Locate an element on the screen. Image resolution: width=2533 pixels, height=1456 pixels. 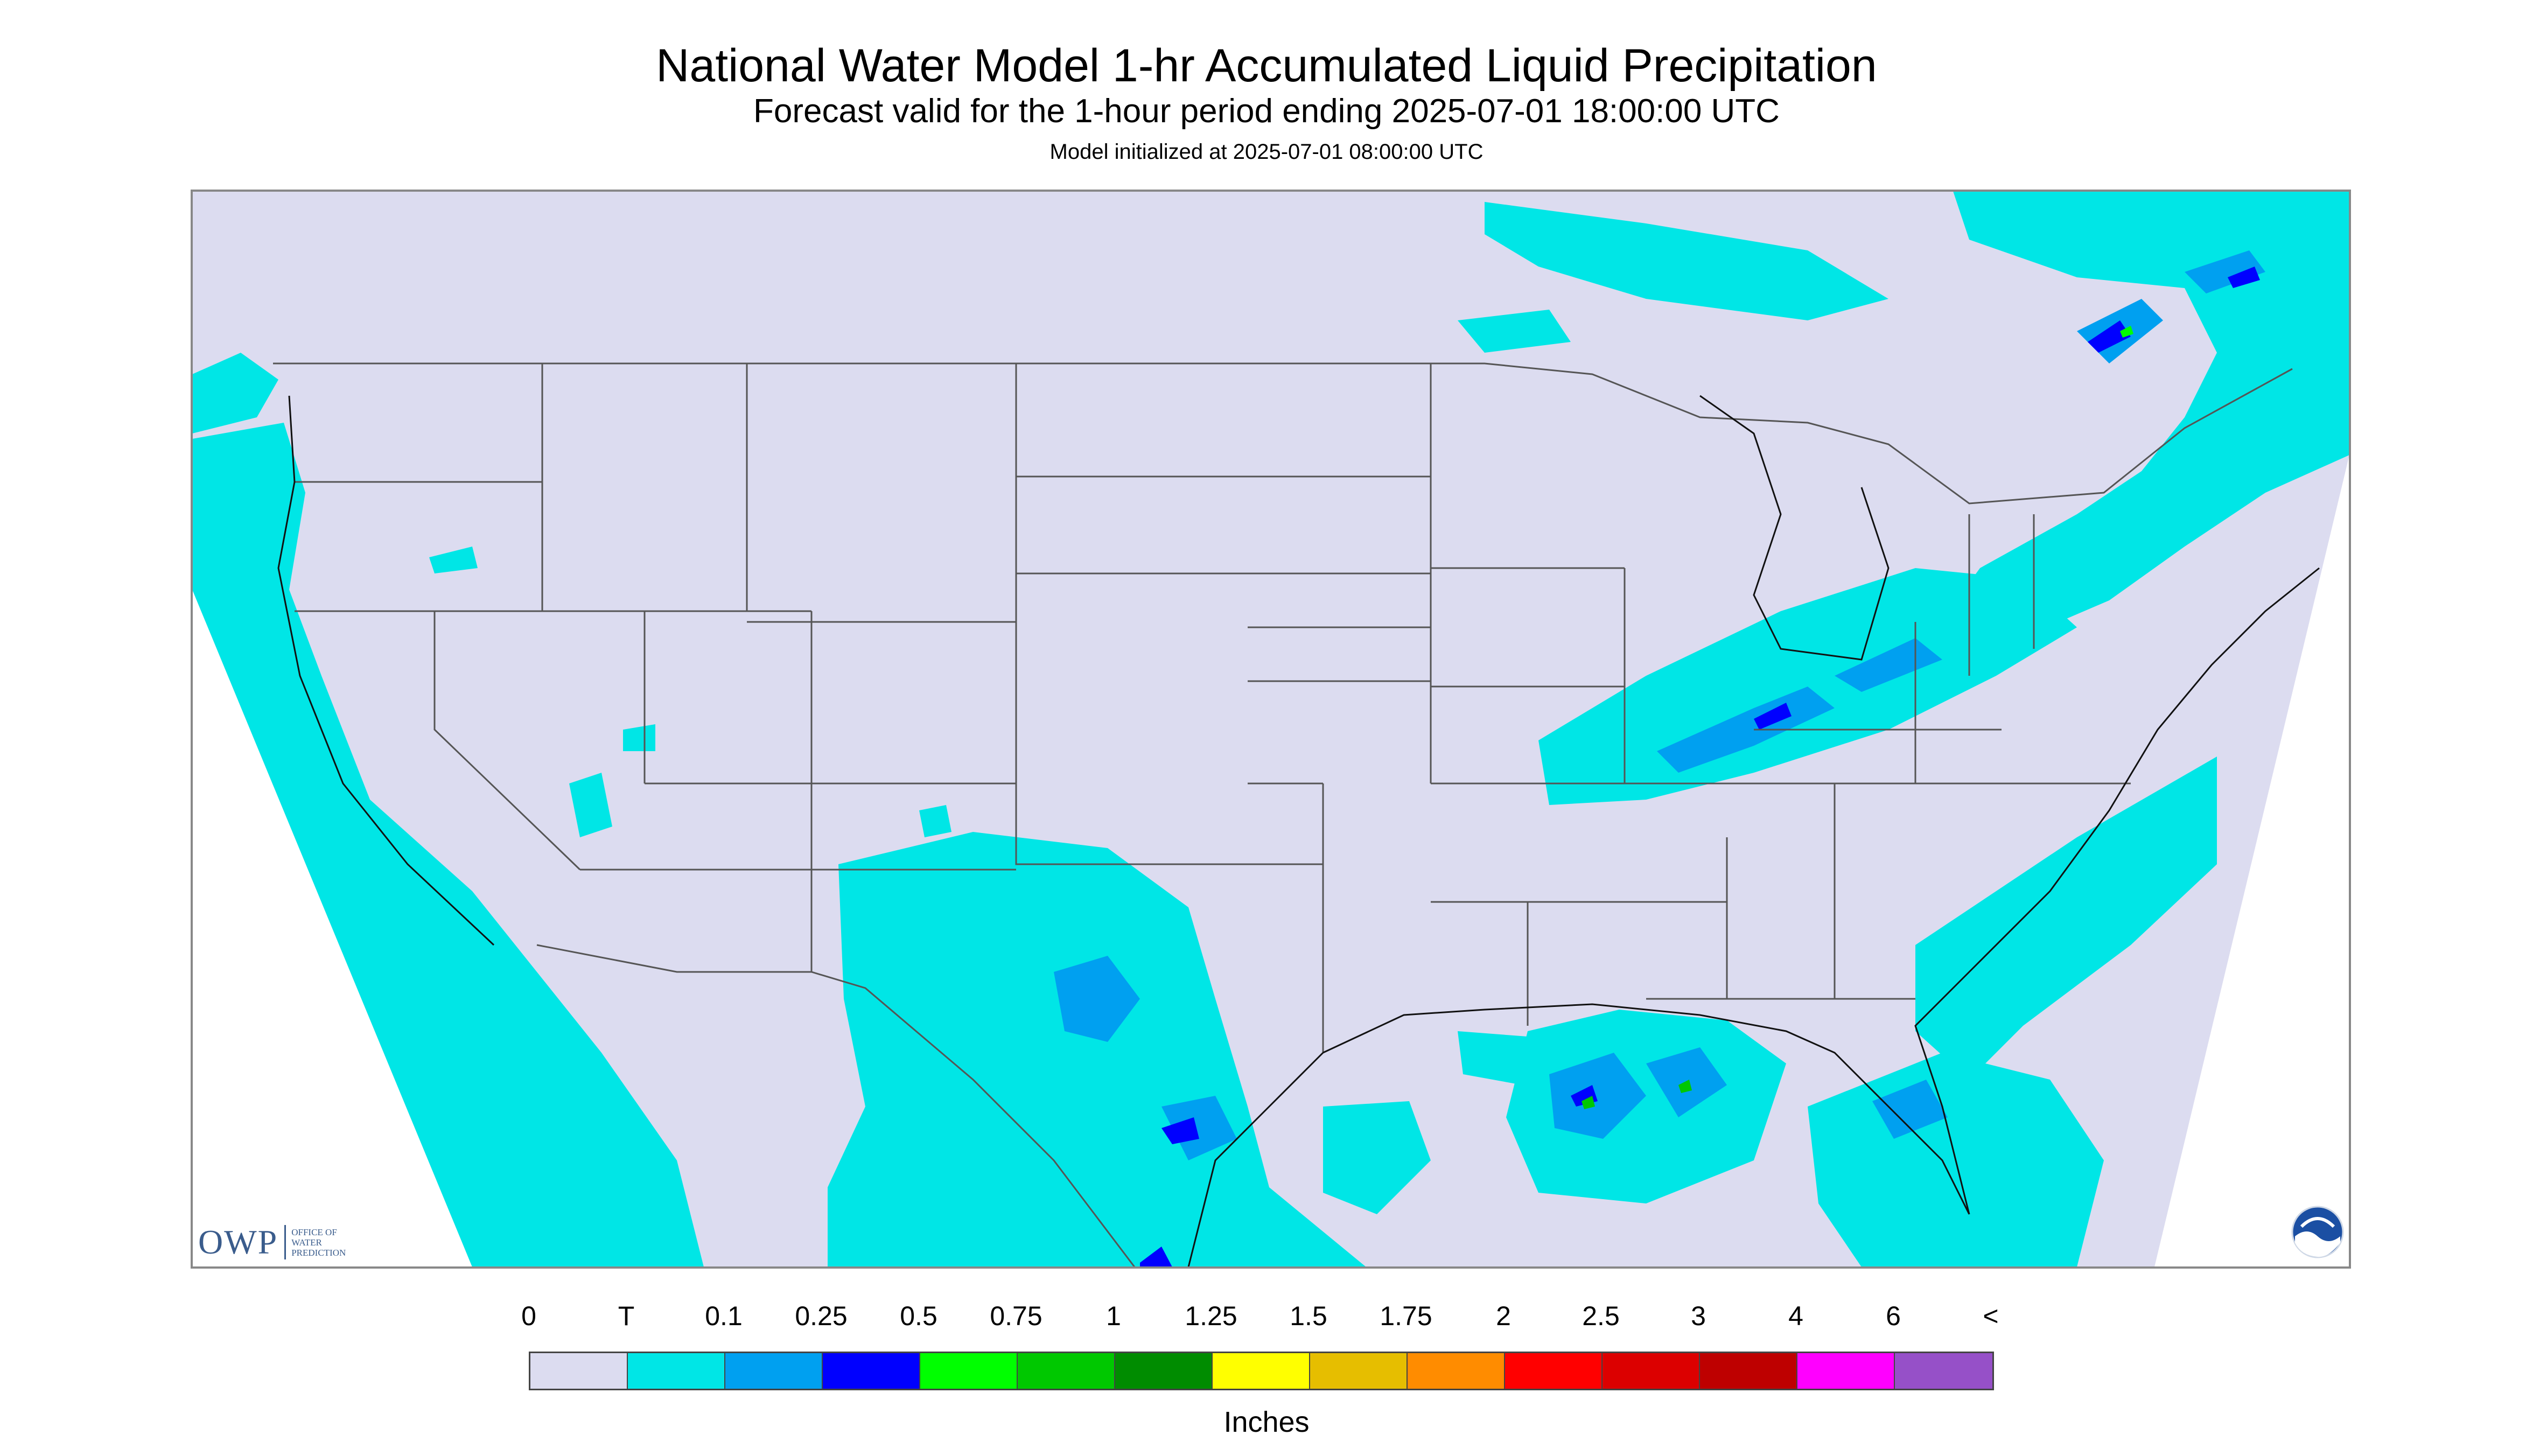
legend-label: 1.5 is located at coordinates (1308, 1316).